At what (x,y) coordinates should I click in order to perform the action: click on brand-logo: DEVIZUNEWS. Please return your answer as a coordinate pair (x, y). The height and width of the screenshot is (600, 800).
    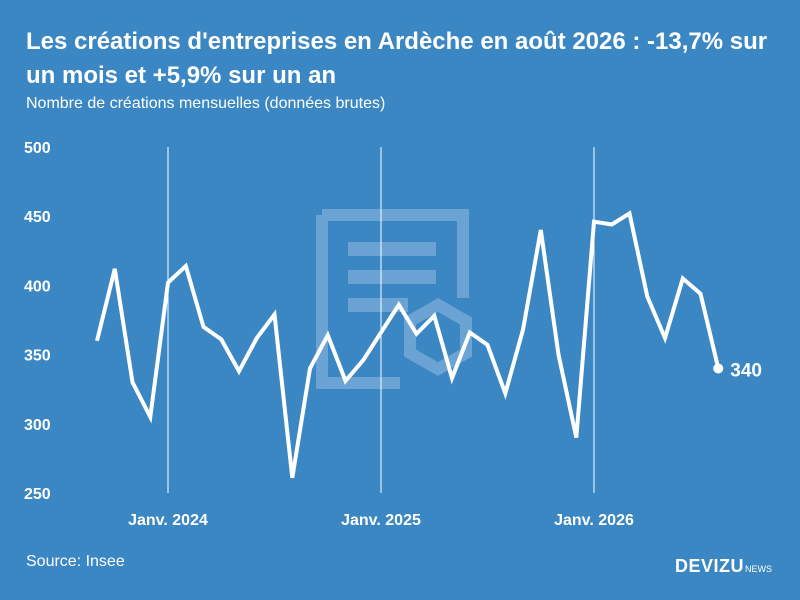
    Looking at the image, I should click on (723, 566).